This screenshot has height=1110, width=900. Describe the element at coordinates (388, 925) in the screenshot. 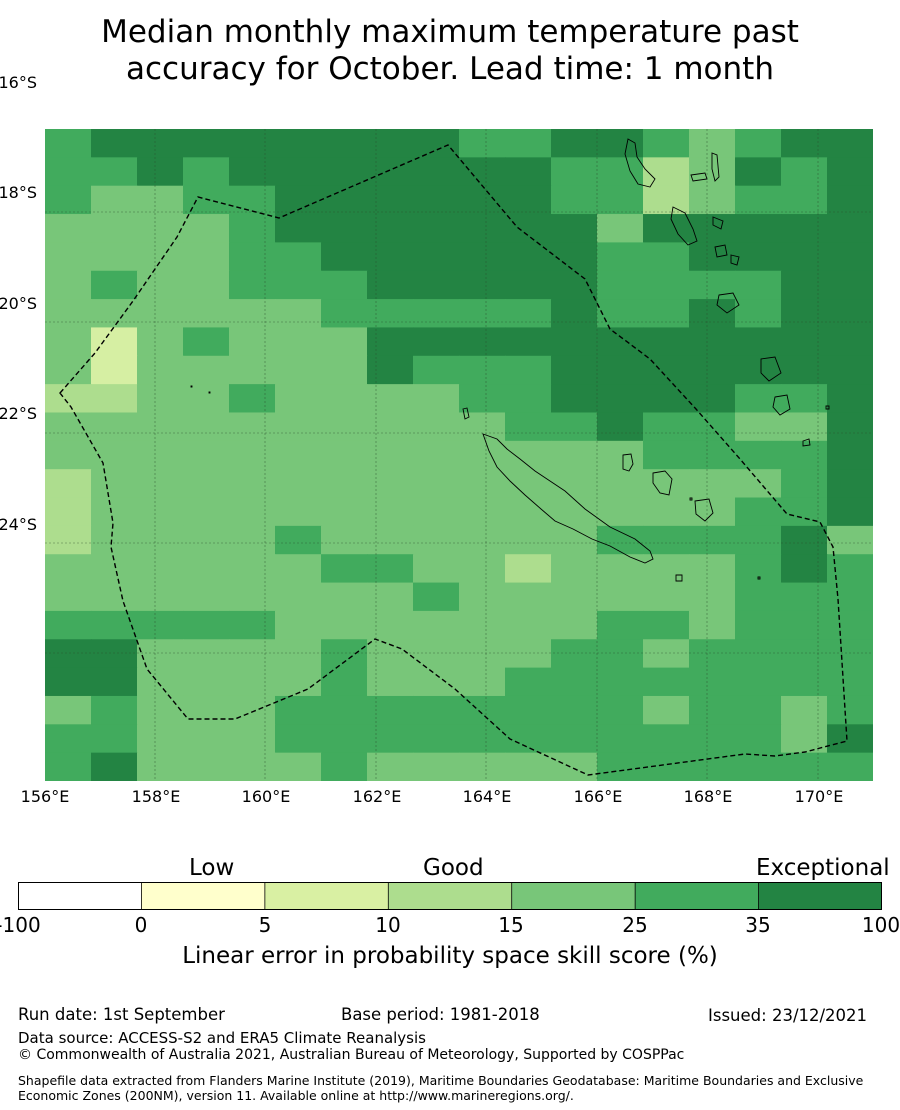

I see `cb-tick-3: 10` at that location.